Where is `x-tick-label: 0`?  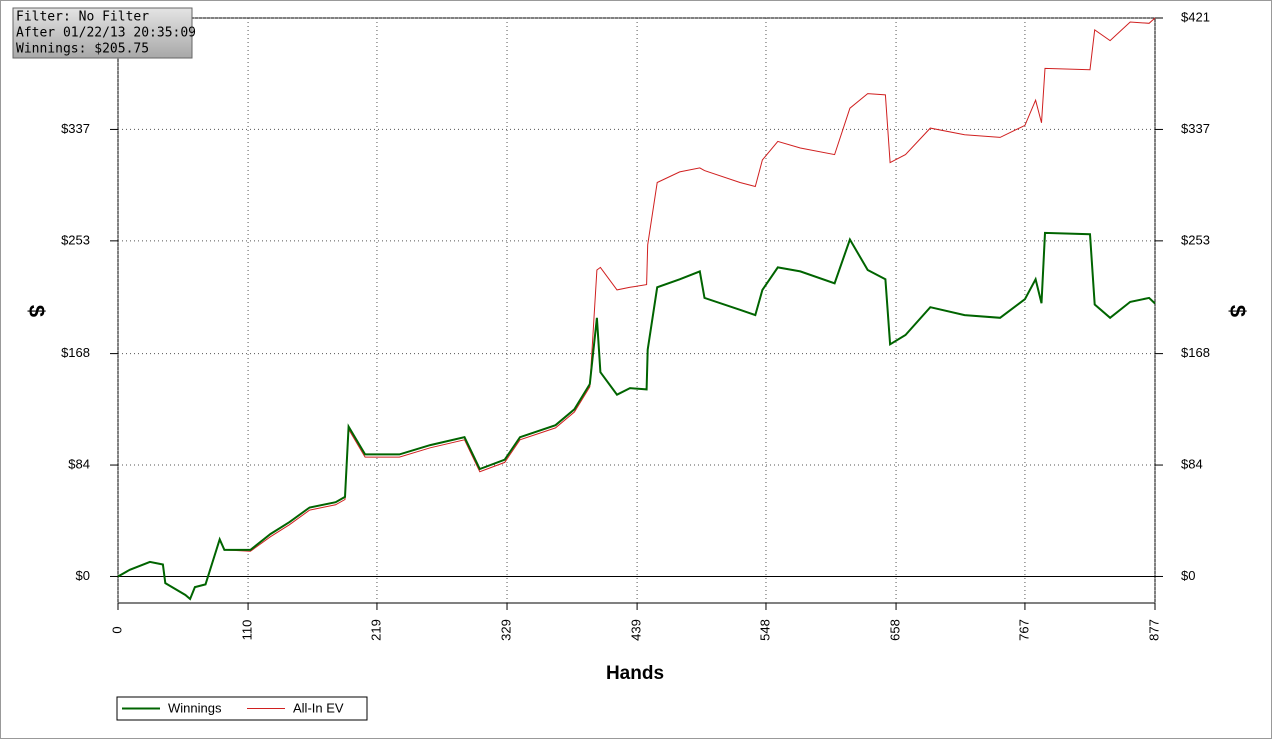 x-tick-label: 0 is located at coordinates (116, 629).